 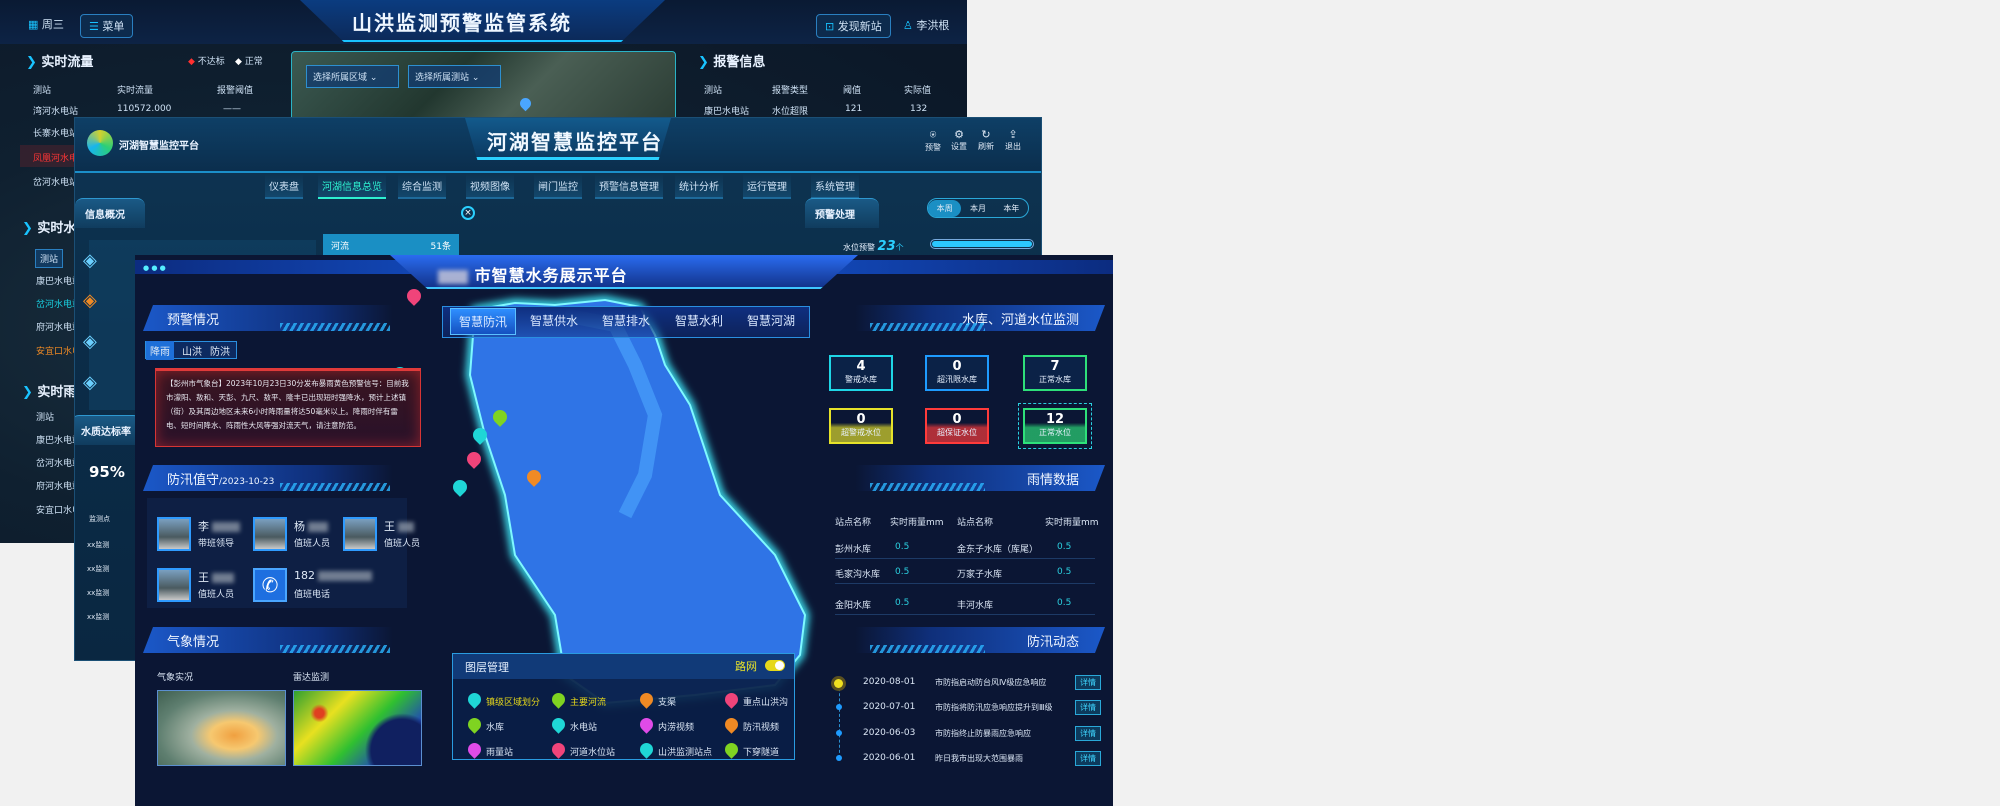 I want to click on level-card: 0 超保证水位, so click(x=957, y=426).